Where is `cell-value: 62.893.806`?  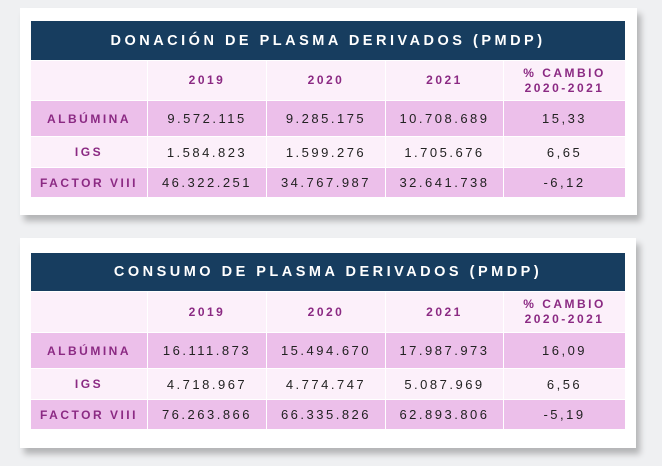 cell-value: 62.893.806 is located at coordinates (444, 414).